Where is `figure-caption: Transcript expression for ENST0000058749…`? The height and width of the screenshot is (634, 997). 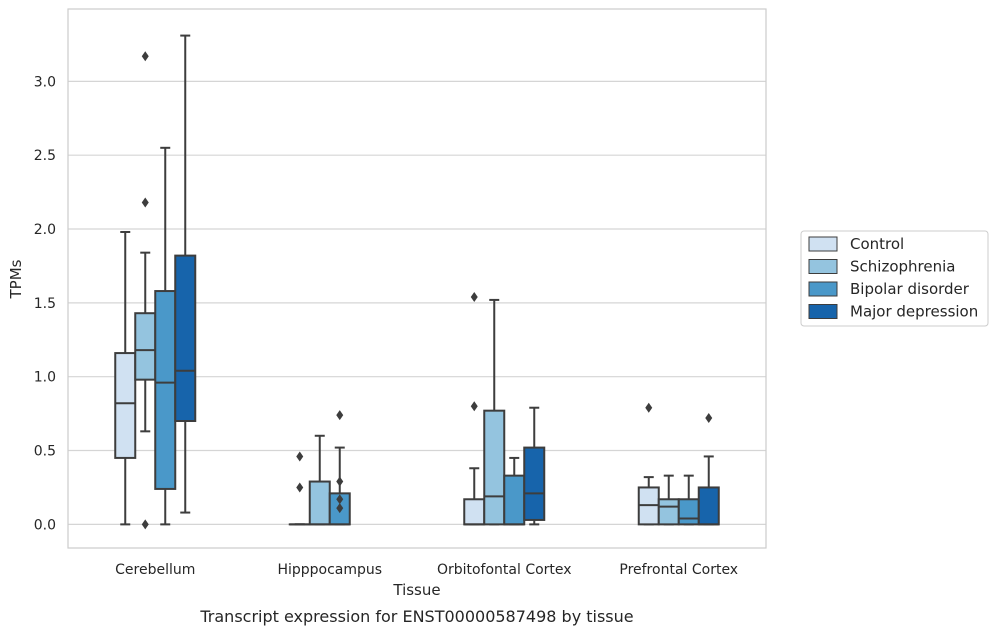
figure-caption: Transcript expression for ENST0000058749… is located at coordinates (416, 616).